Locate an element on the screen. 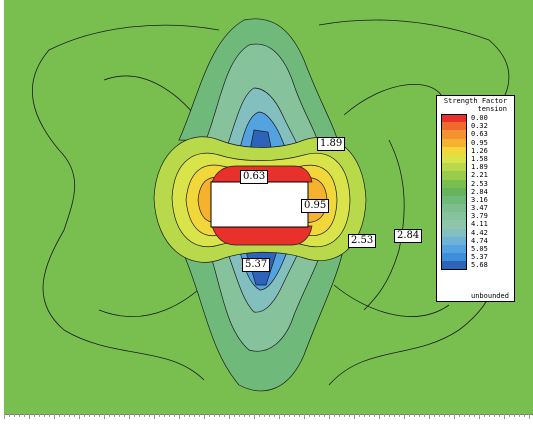 The image size is (533, 425). legend-title: Strength Factor is located at coordinates (475, 101).